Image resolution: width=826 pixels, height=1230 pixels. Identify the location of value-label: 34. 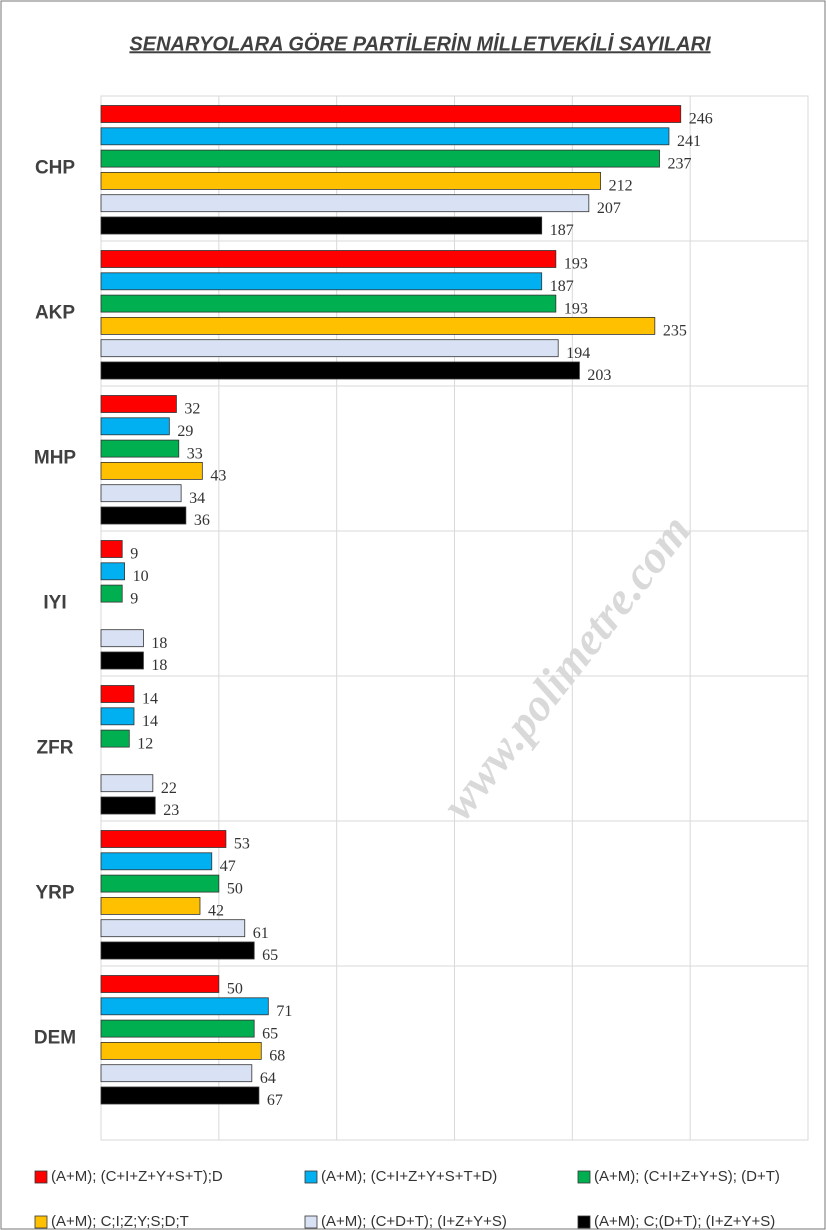
(197, 498).